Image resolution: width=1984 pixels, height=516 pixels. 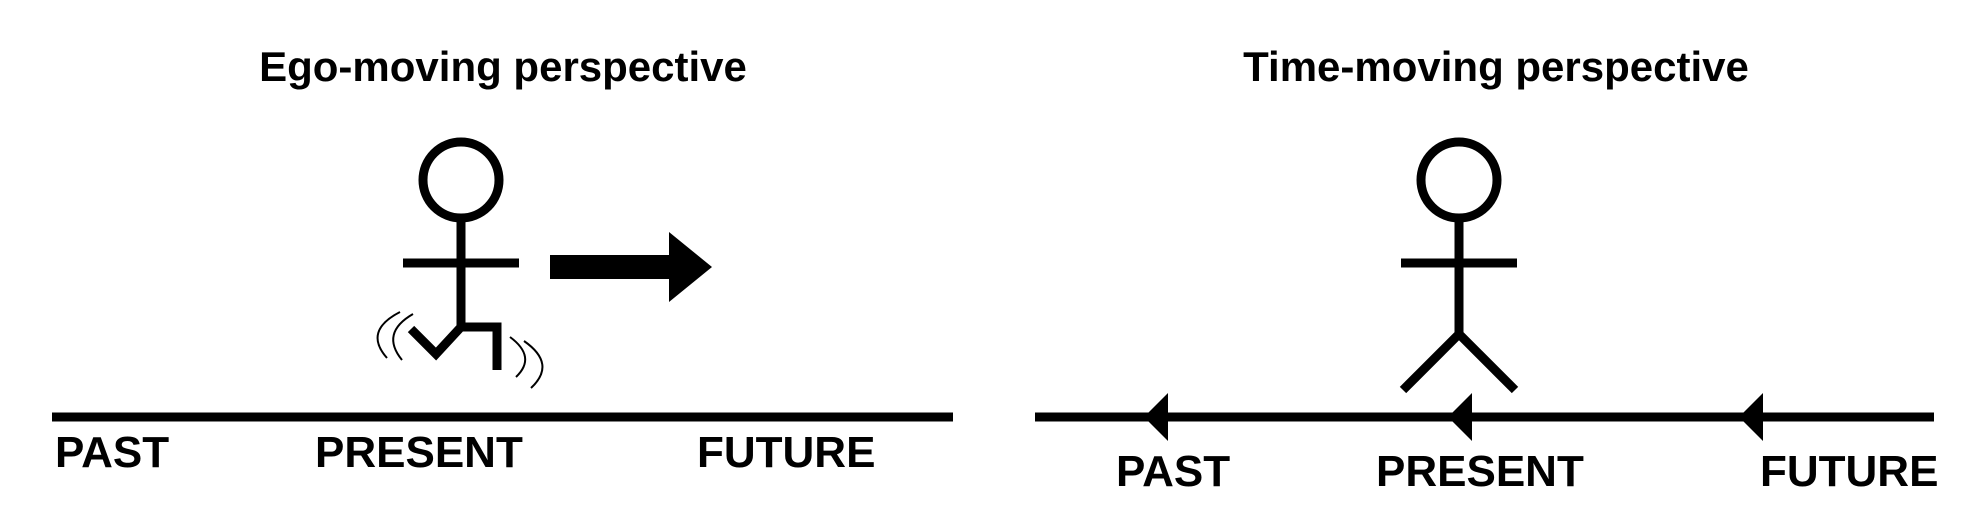 What do you see at coordinates (1496, 66) in the screenshot?
I see `panel-title: Time-moving perspective` at bounding box center [1496, 66].